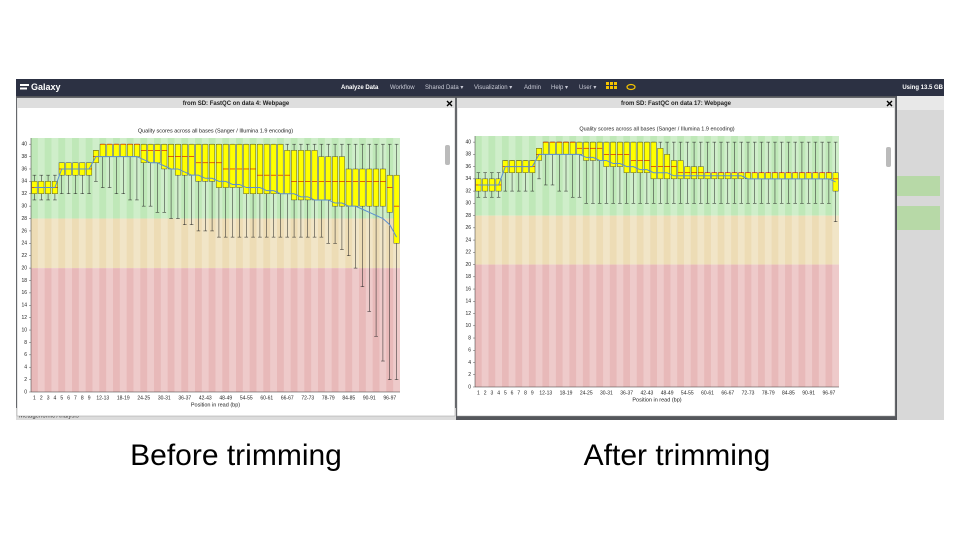 This screenshot has width=960, height=540. What do you see at coordinates (667, 393) in the screenshot?
I see `x-tick-label: 48-49` at bounding box center [667, 393].